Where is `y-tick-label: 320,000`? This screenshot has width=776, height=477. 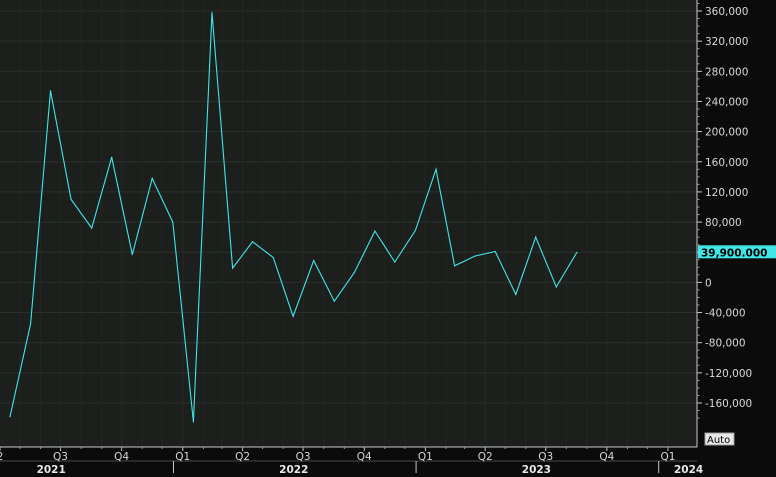 y-tick-label: 320,000 is located at coordinates (726, 42).